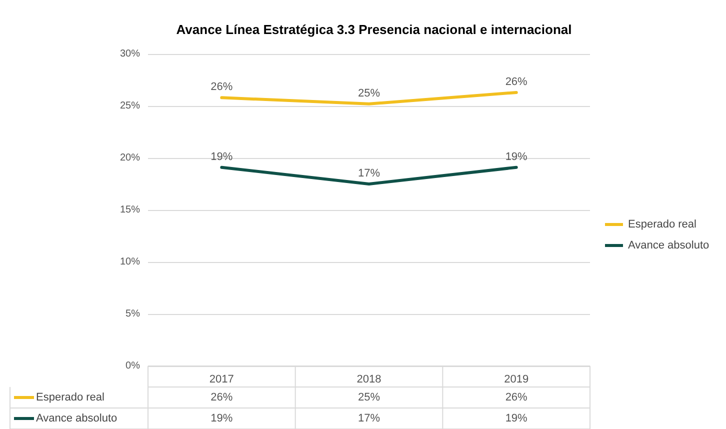 Image resolution: width=726 pixels, height=429 pixels. What do you see at coordinates (662, 224) in the screenshot?
I see `legend-label: Esperado real` at bounding box center [662, 224].